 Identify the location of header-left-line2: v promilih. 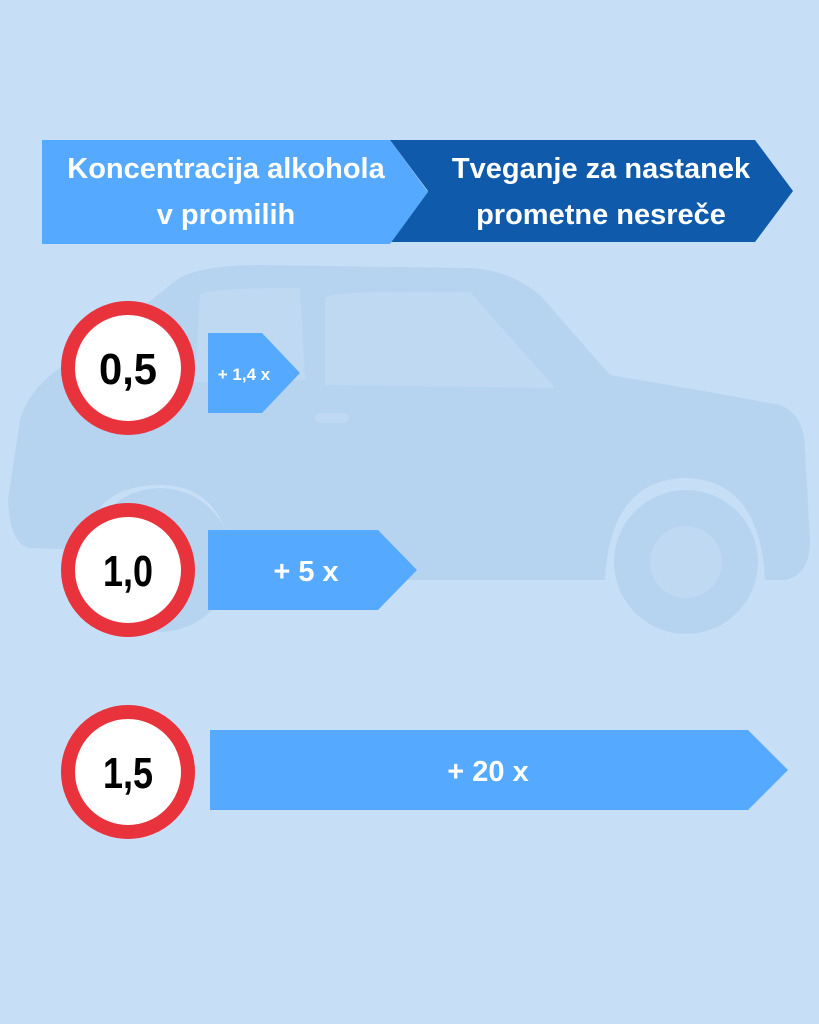
(226, 215).